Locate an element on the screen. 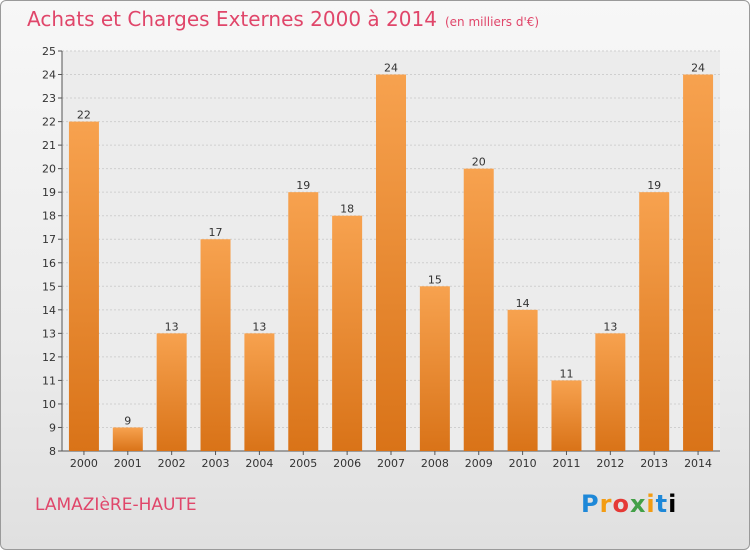 The image size is (750, 550). place-name: LAMAZIèRE-HAUTE is located at coordinates (116, 505).